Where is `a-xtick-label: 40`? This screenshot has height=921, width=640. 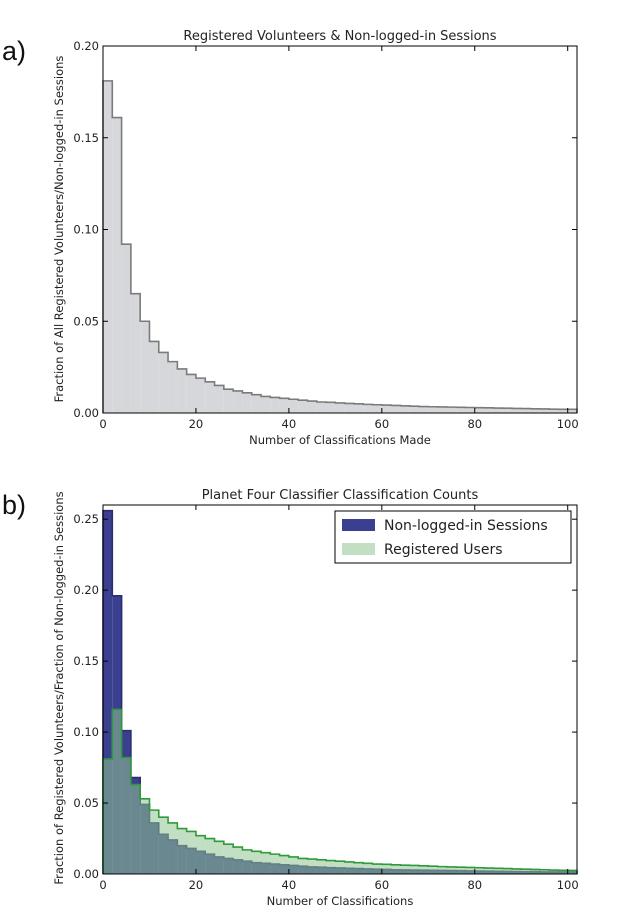
a-xtick-label: 40 is located at coordinates (289, 424).